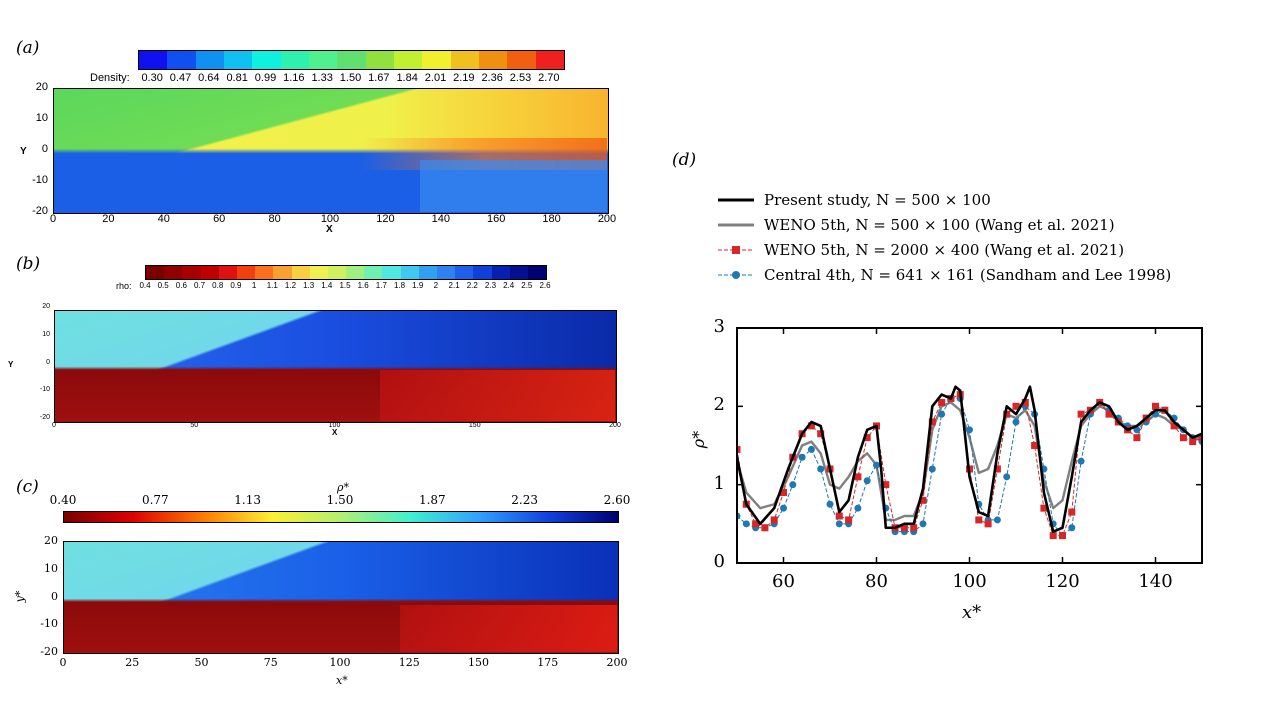  Describe the element at coordinates (490, 285) in the screenshot. I see `colorbar-b-tick: 2.3` at that location.